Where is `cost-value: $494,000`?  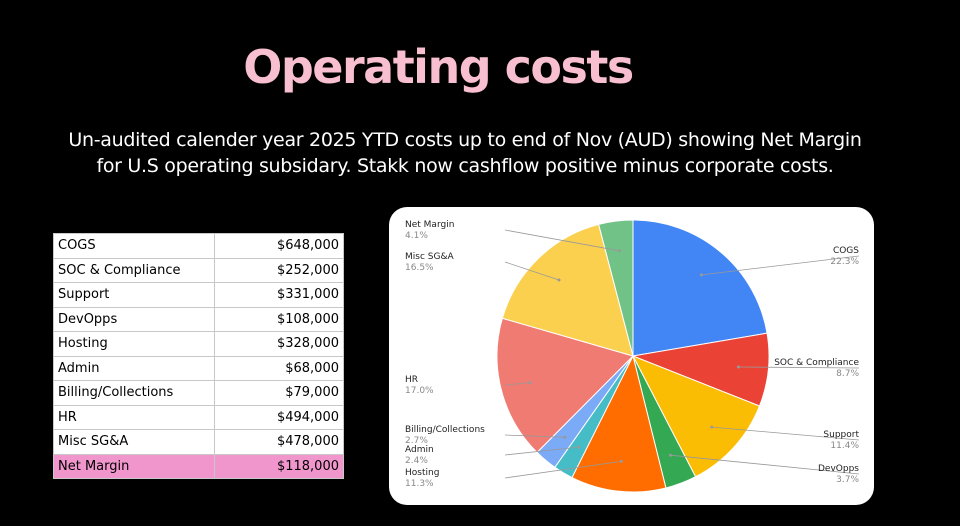
cost-value: $494,000 is located at coordinates (279, 417).